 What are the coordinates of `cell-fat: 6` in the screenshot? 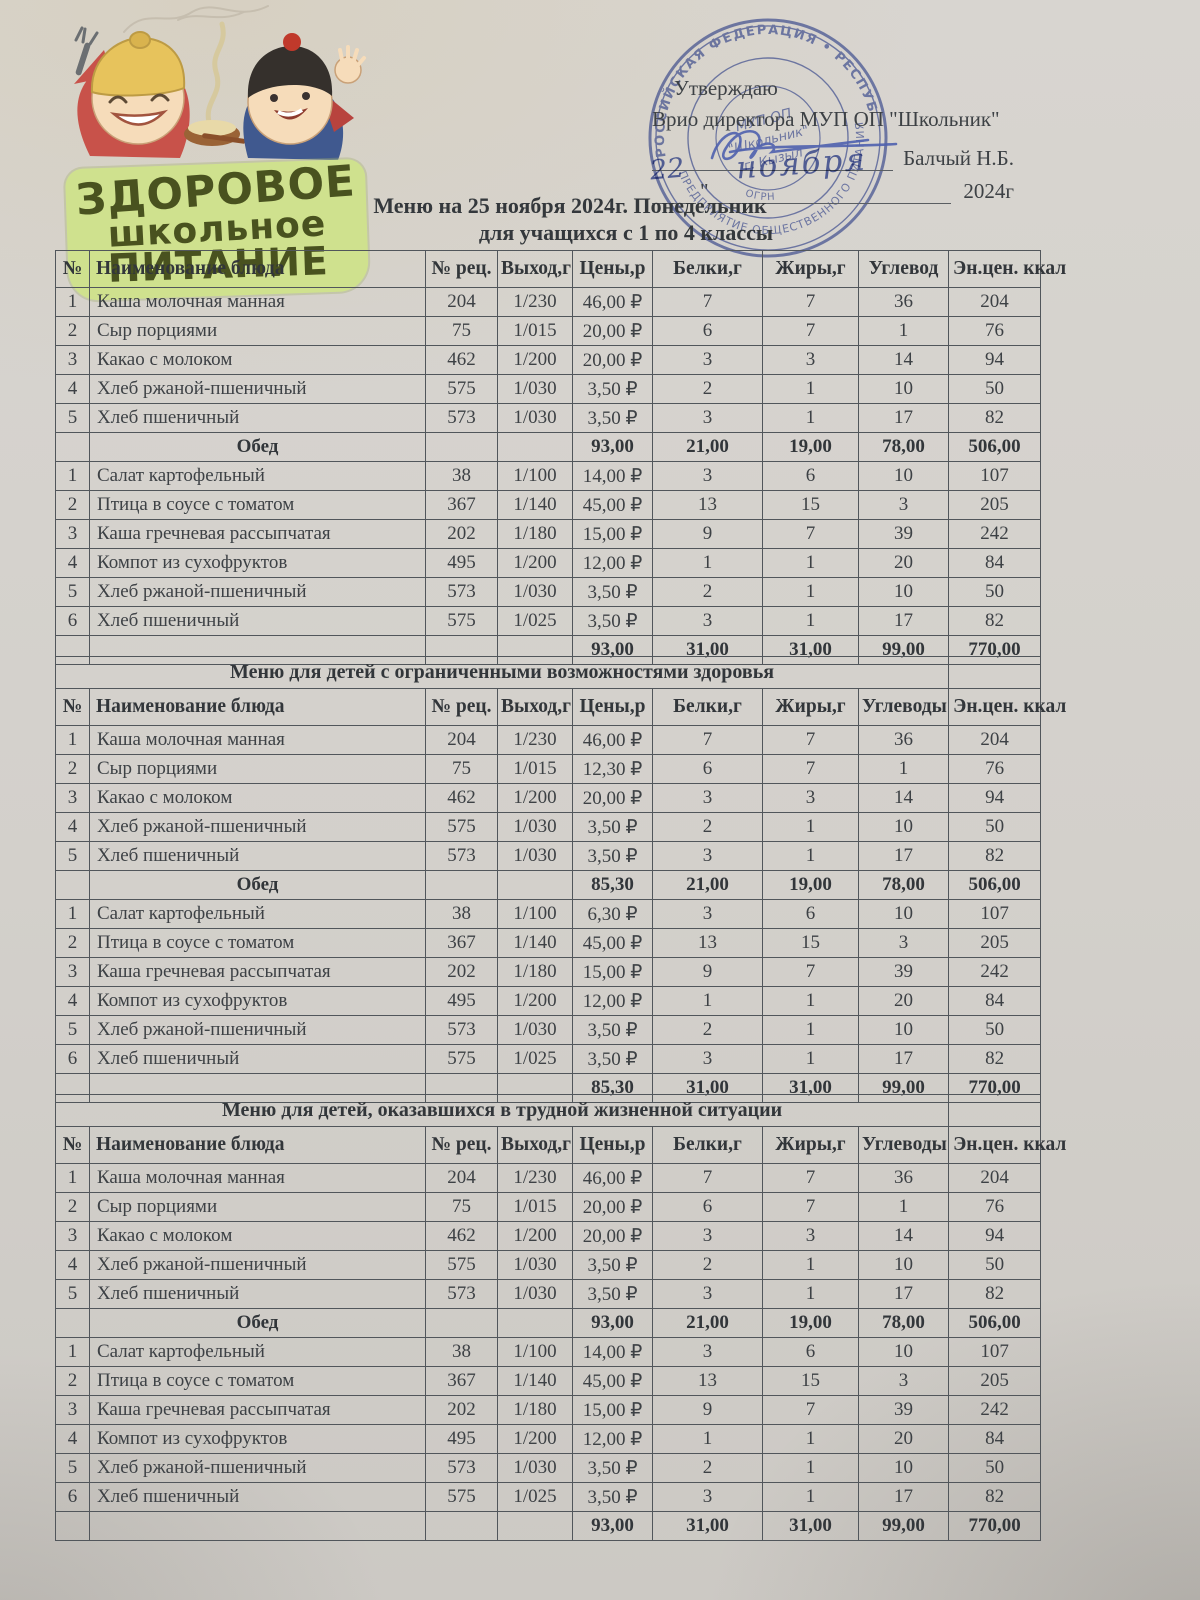 It's located at (810, 476).